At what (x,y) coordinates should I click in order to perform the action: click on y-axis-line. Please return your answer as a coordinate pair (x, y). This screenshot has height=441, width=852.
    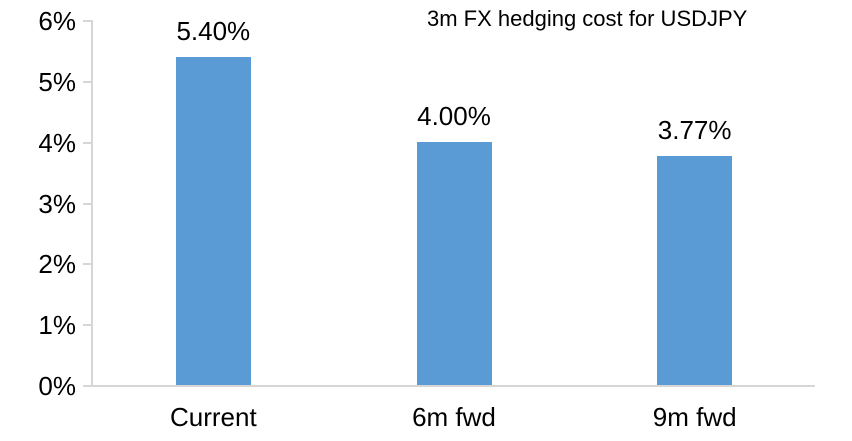
    Looking at the image, I should click on (92, 203).